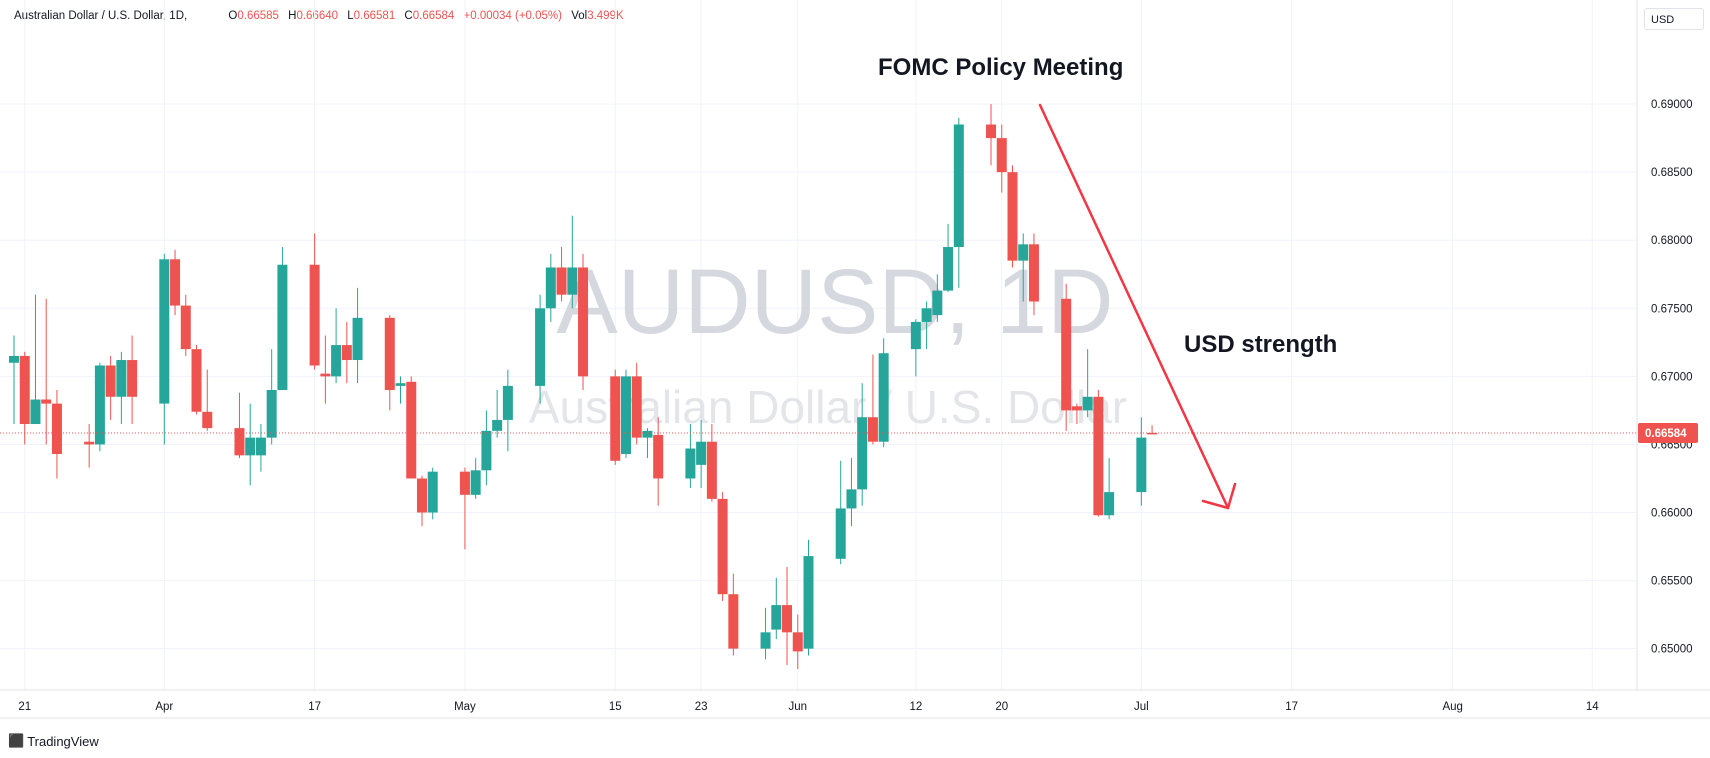 Image resolution: width=1710 pixels, height=758 pixels. I want to click on annotation-fomc: FOMC Policy Meeting, so click(1000, 67).